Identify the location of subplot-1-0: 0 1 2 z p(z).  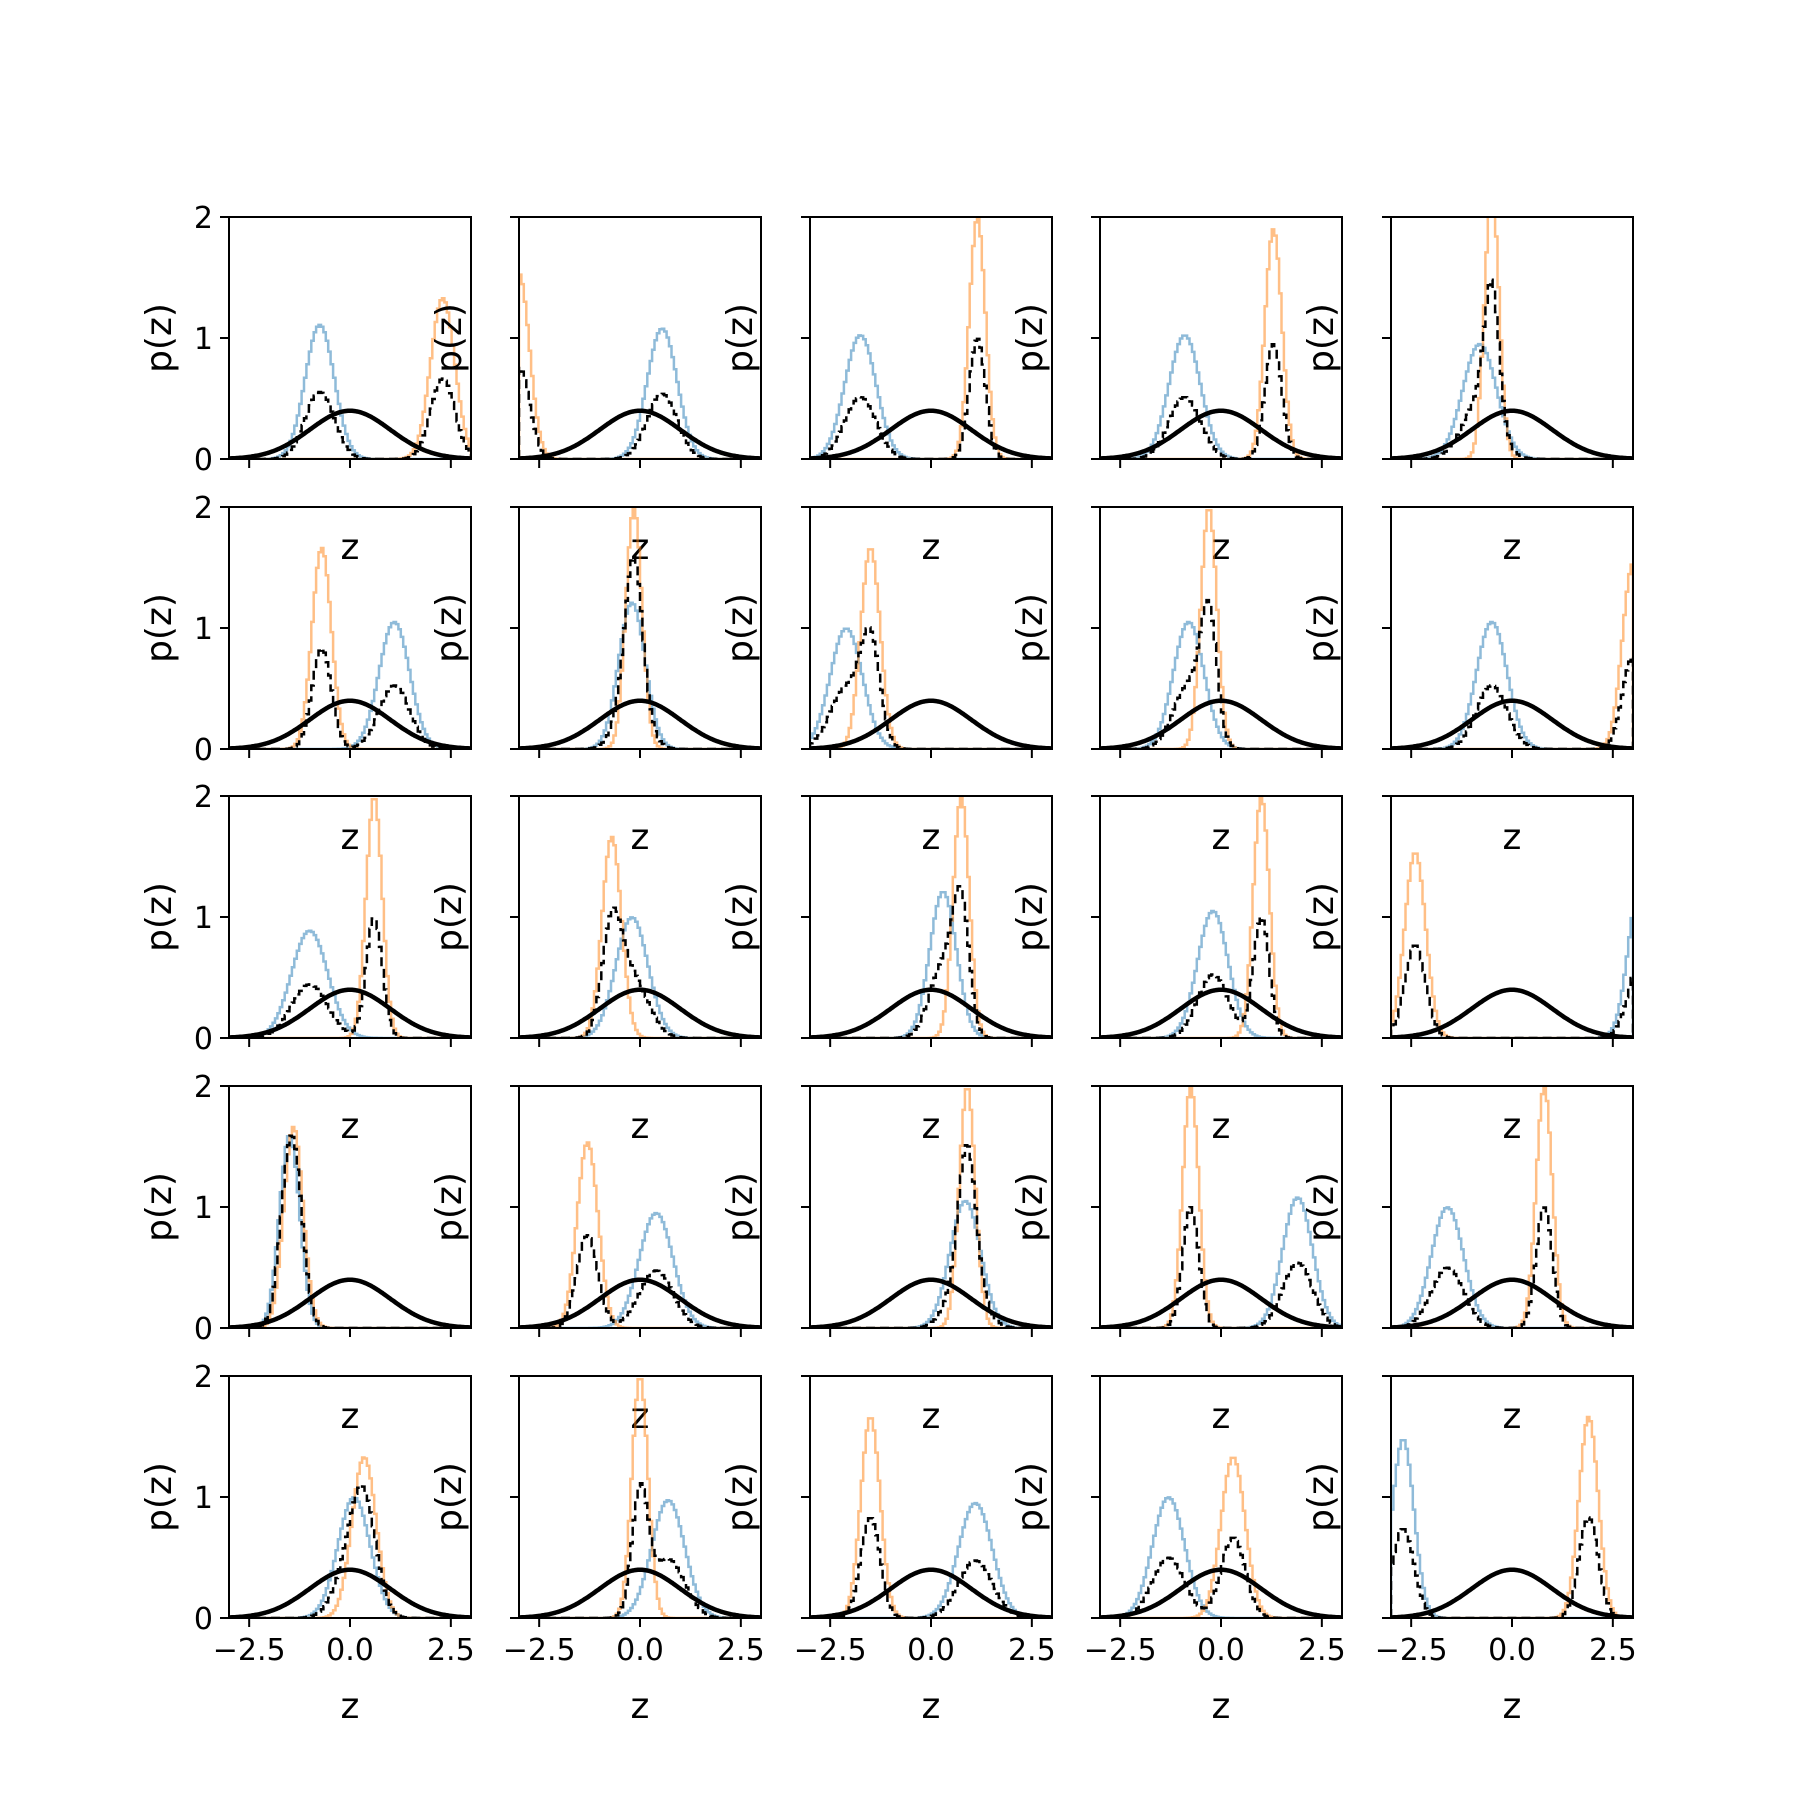
(305, 674).